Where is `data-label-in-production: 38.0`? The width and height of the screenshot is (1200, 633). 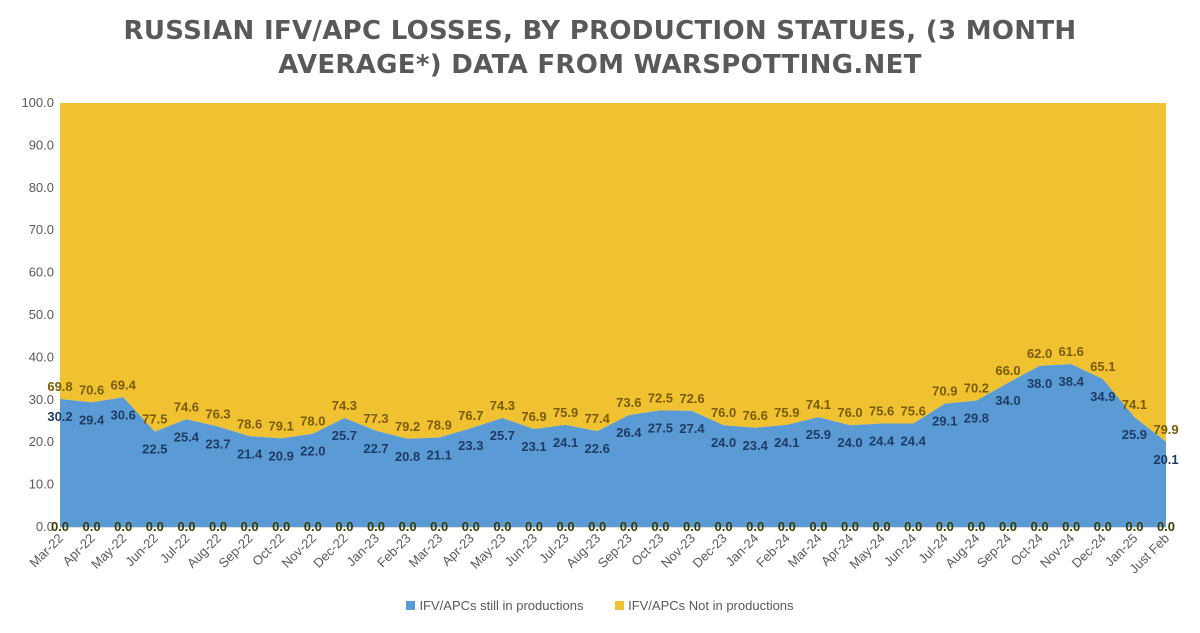 data-label-in-production: 38.0 is located at coordinates (1039, 383).